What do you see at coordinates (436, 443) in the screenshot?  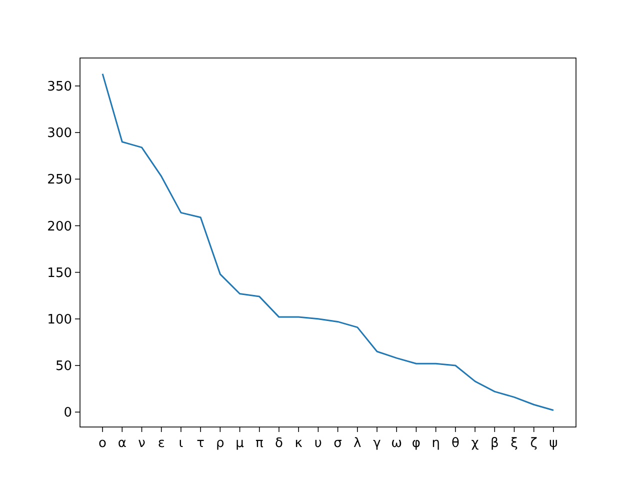 I see `x-tick-label: η` at bounding box center [436, 443].